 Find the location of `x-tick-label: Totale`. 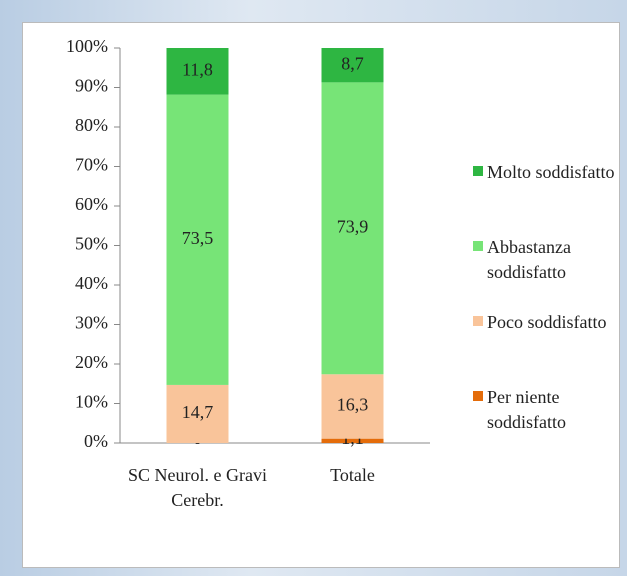

x-tick-label: Totale is located at coordinates (352, 475).